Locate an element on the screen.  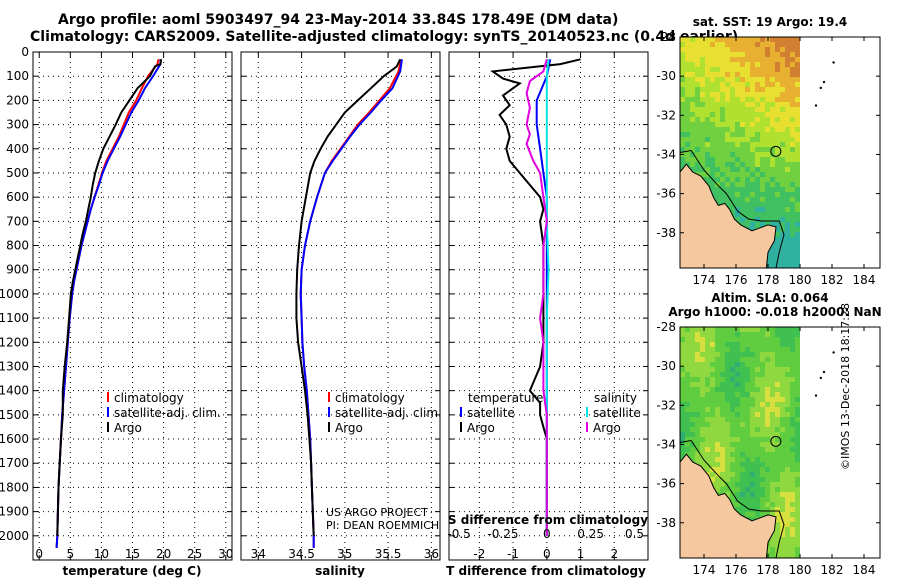
imos-credit: ©IMOS 13-Dec-2018 18:17:28 is located at coordinates (845, 386).